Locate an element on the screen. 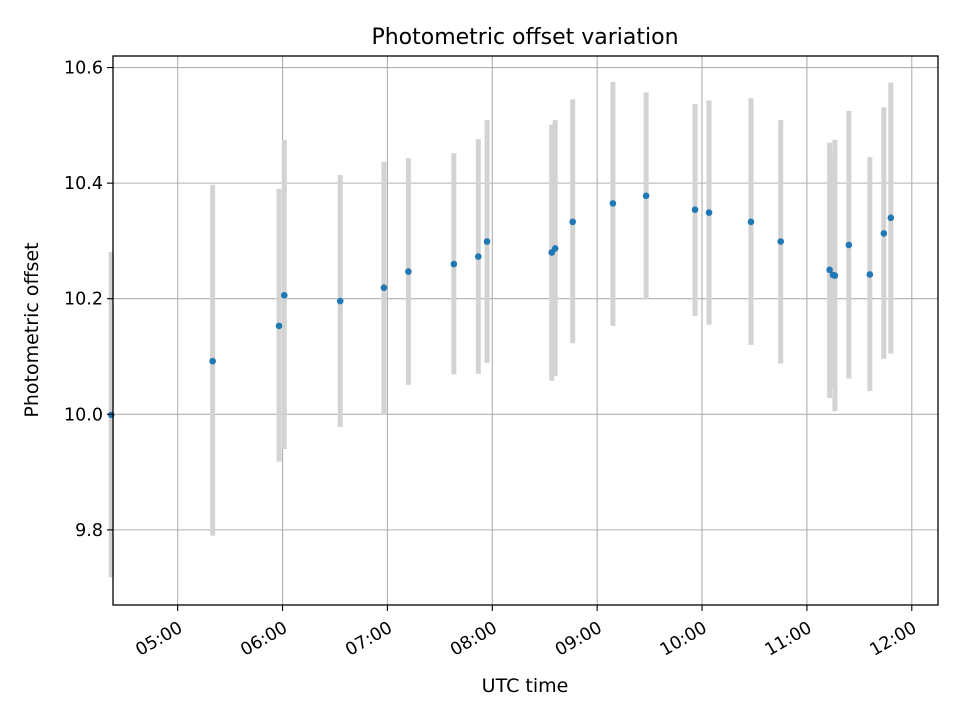 The width and height of the screenshot is (960, 720). y-tick-label: 10.4 is located at coordinates (83, 184).